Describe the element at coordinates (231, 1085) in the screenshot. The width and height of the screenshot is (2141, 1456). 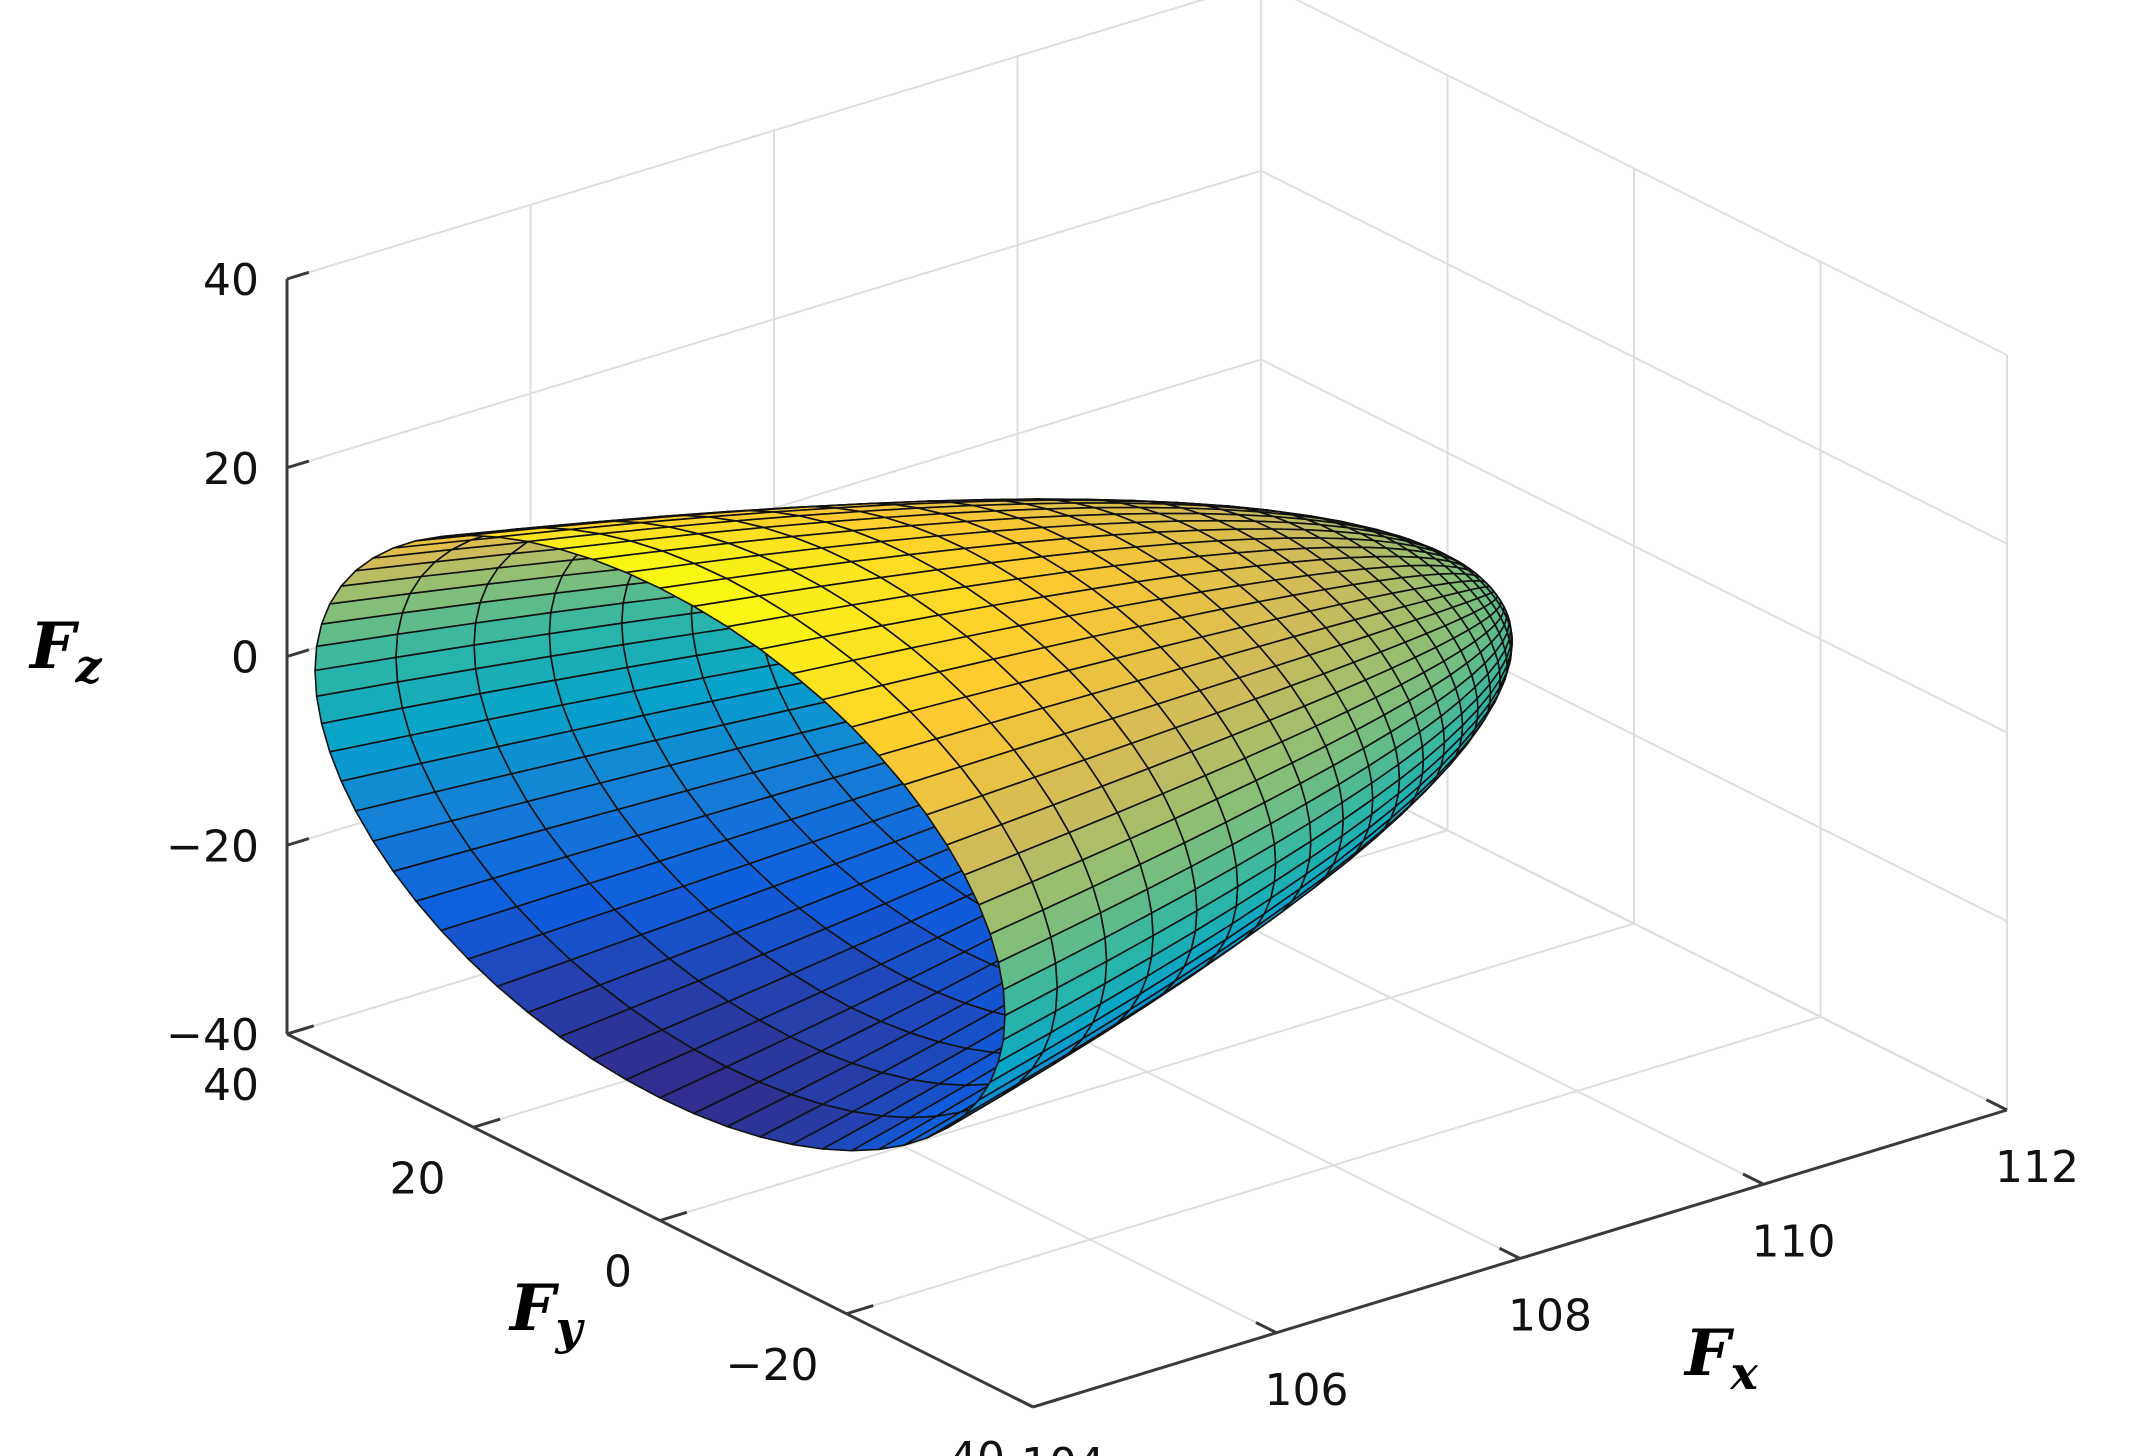
I see `y-tick-label: 40` at that location.